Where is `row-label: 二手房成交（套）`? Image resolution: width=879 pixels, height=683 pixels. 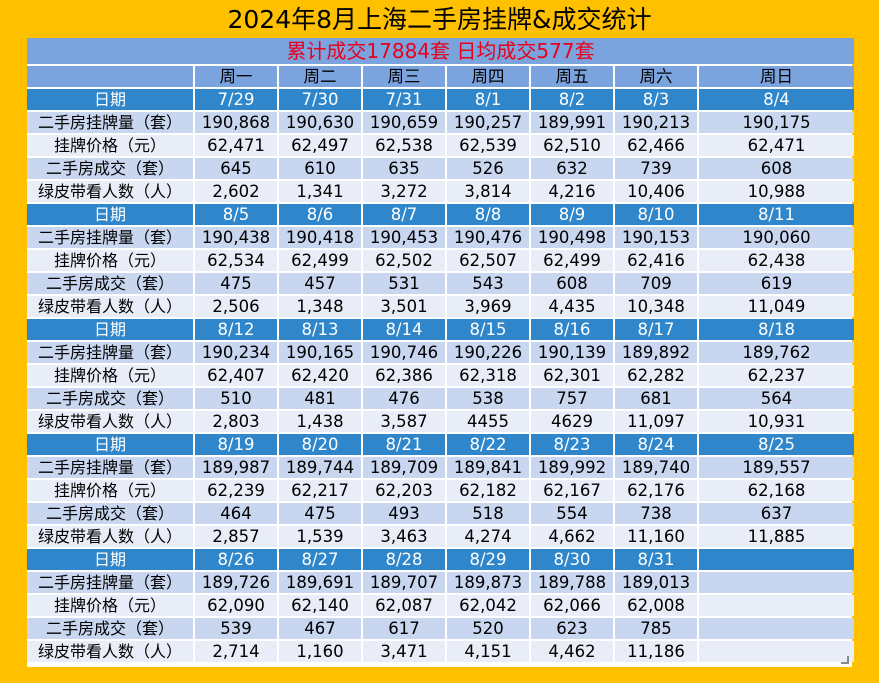 row-label: 二手房成交（套） is located at coordinates (110, 168).